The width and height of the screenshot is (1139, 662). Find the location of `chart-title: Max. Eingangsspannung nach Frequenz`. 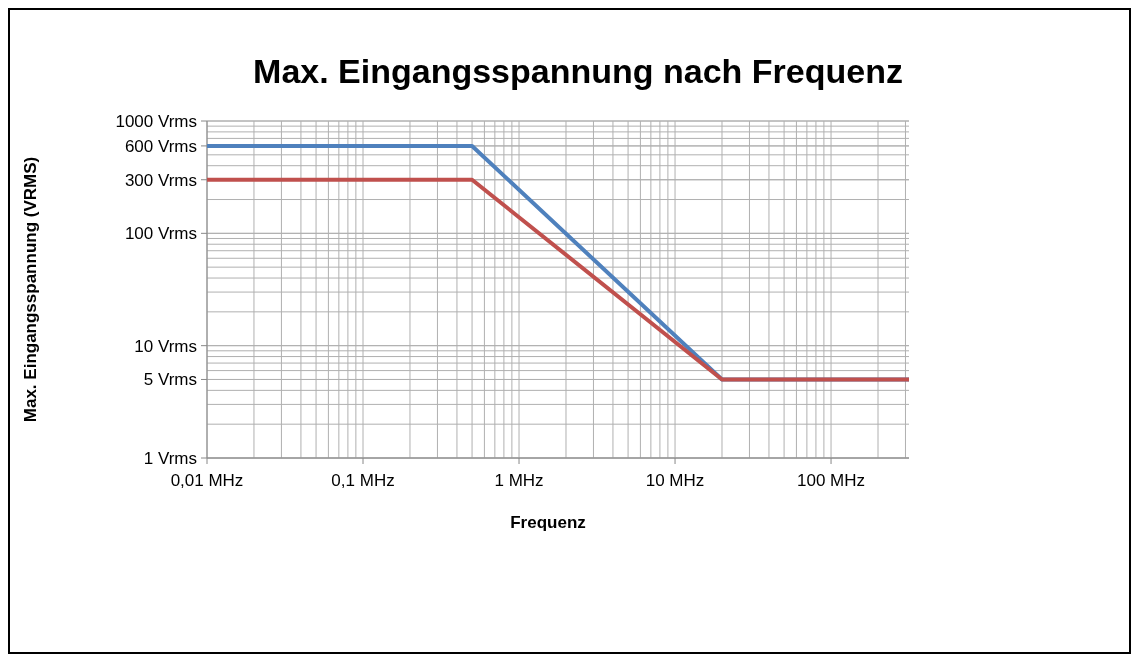

chart-title: Max. Eingangsspannung nach Frequenz is located at coordinates (578, 71).